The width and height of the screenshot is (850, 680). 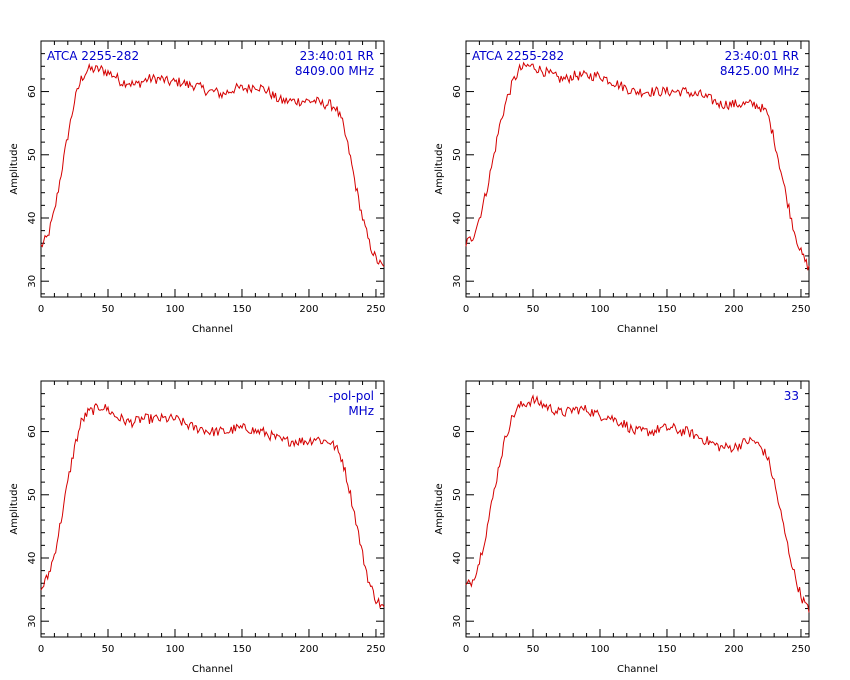 I want to click on info-annotation: 8409.00 MHz, so click(x=334, y=71).